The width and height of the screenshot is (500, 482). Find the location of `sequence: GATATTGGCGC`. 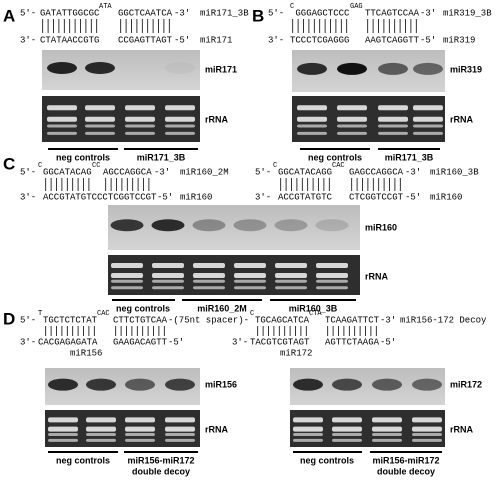

sequence: GATATTGGCGC is located at coordinates (70, 13).